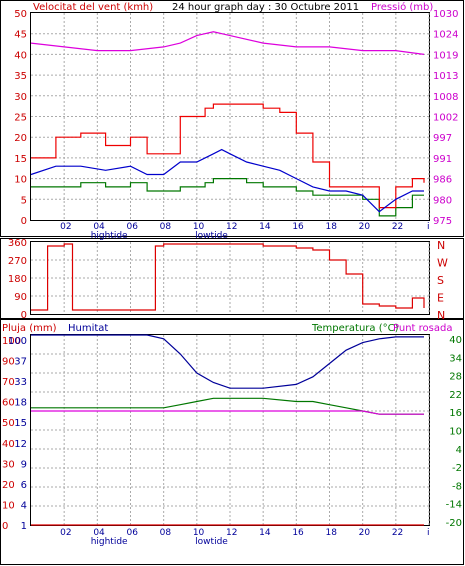 The height and width of the screenshot is (566, 465). What do you see at coordinates (442, 159) in the screenshot?
I see `pressure-tick-label: 991` at bounding box center [442, 159].